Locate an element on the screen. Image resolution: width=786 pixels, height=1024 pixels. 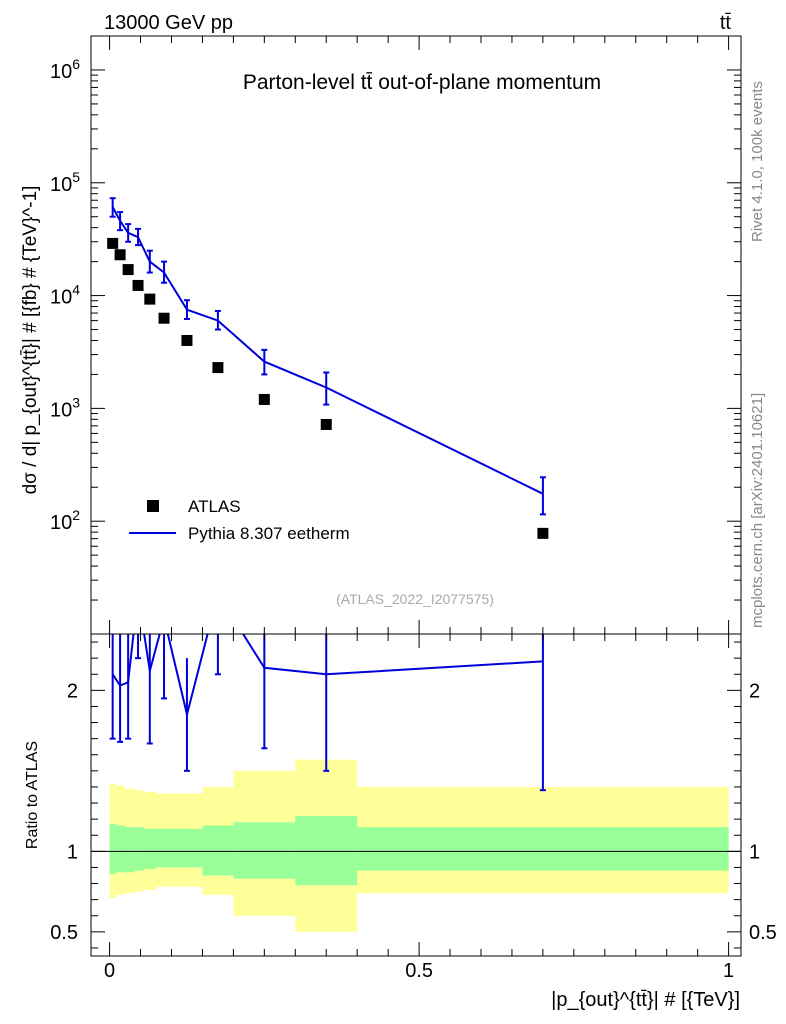
main-y-tick-label: 10² is located at coordinates (65, 520).